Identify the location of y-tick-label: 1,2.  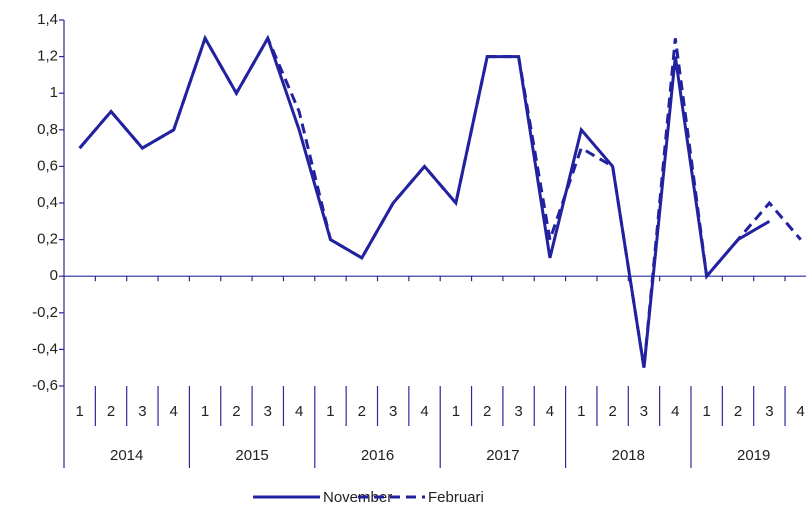
(47, 56).